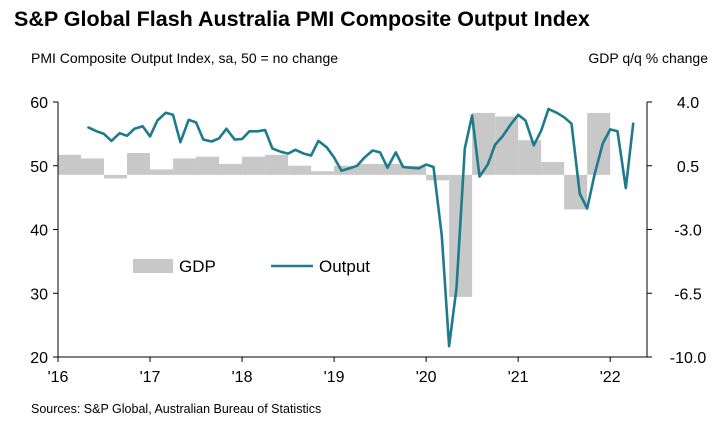 The image size is (721, 432). Describe the element at coordinates (648, 58) in the screenshot. I see `right-axis-caption: GDP q/q % change` at that location.